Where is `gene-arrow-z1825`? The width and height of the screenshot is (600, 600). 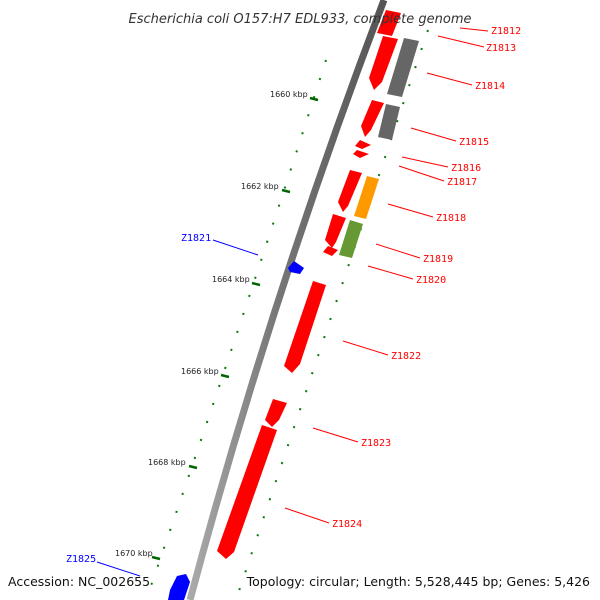
gene-arrow-z1825 is located at coordinates (179, 587).